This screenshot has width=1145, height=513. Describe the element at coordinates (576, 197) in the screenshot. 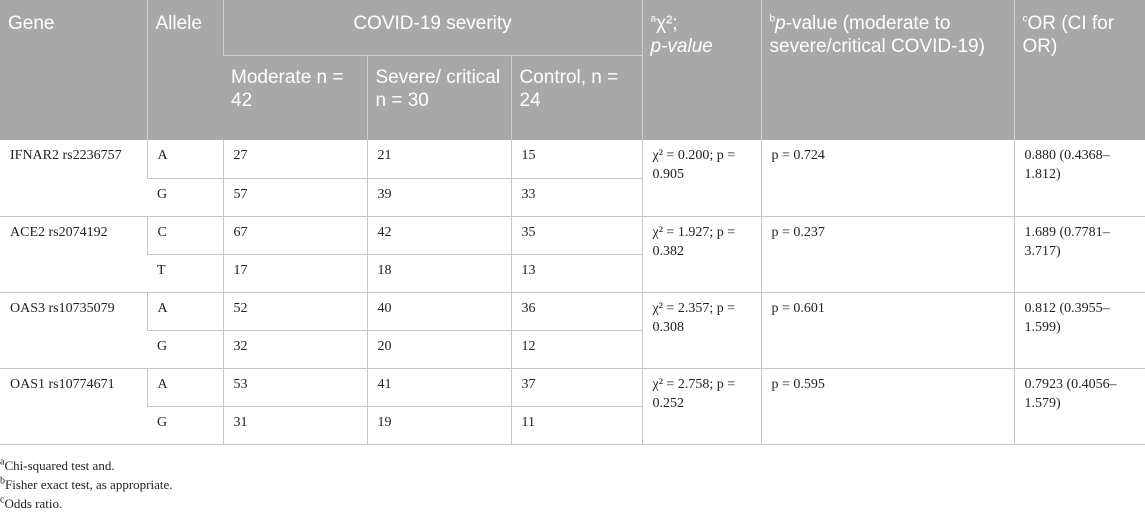

I see `control-cell: 33` at that location.